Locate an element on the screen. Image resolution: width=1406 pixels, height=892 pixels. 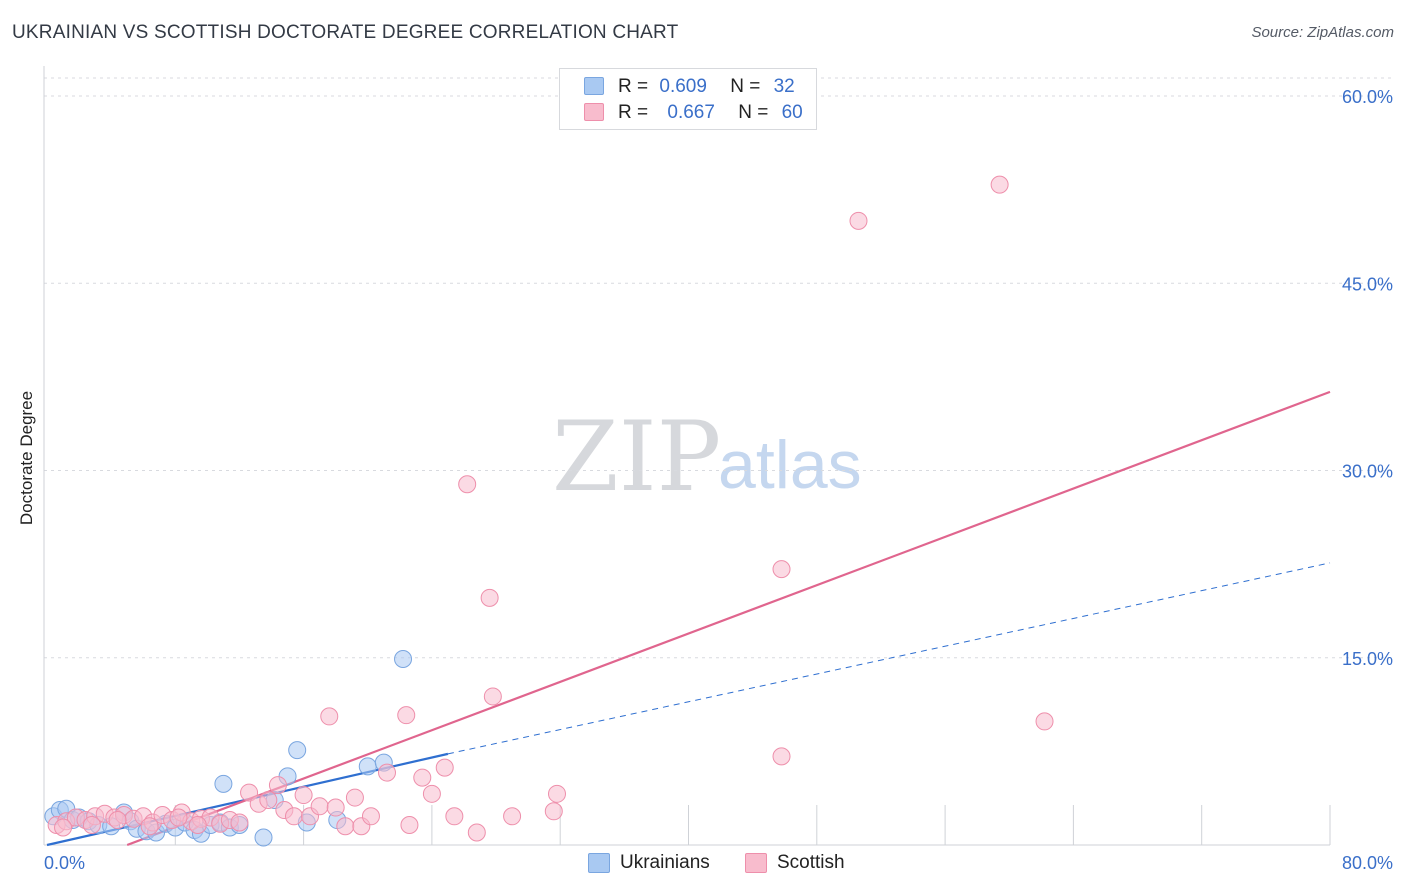
bottom-legend-label-scottish: Scottish is located at coordinates (811, 862).